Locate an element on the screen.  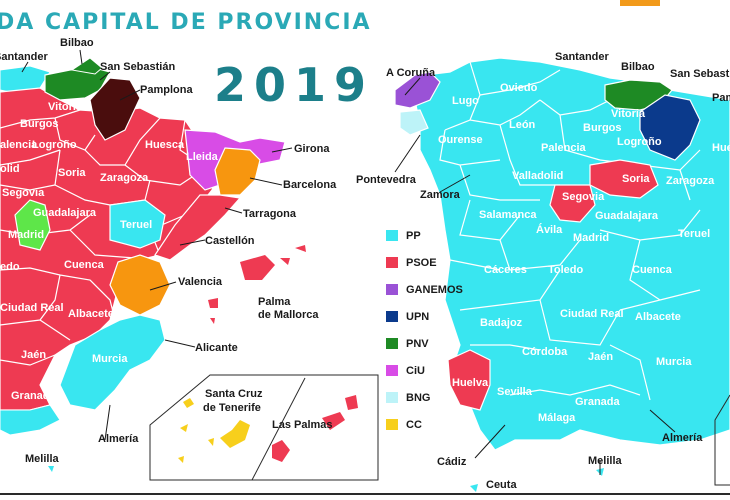
svg-text: Sevilla is located at coordinates (515, 392).